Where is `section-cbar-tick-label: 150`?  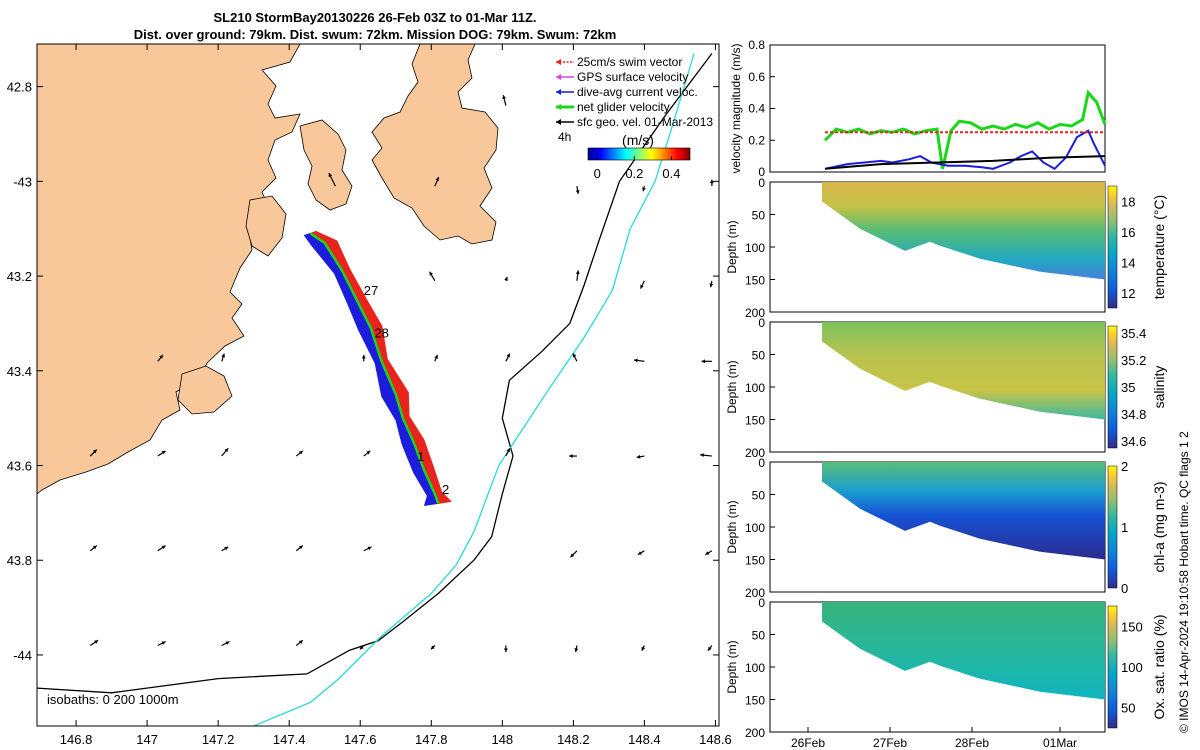
section-cbar-tick-label: 150 is located at coordinates (1132, 626).